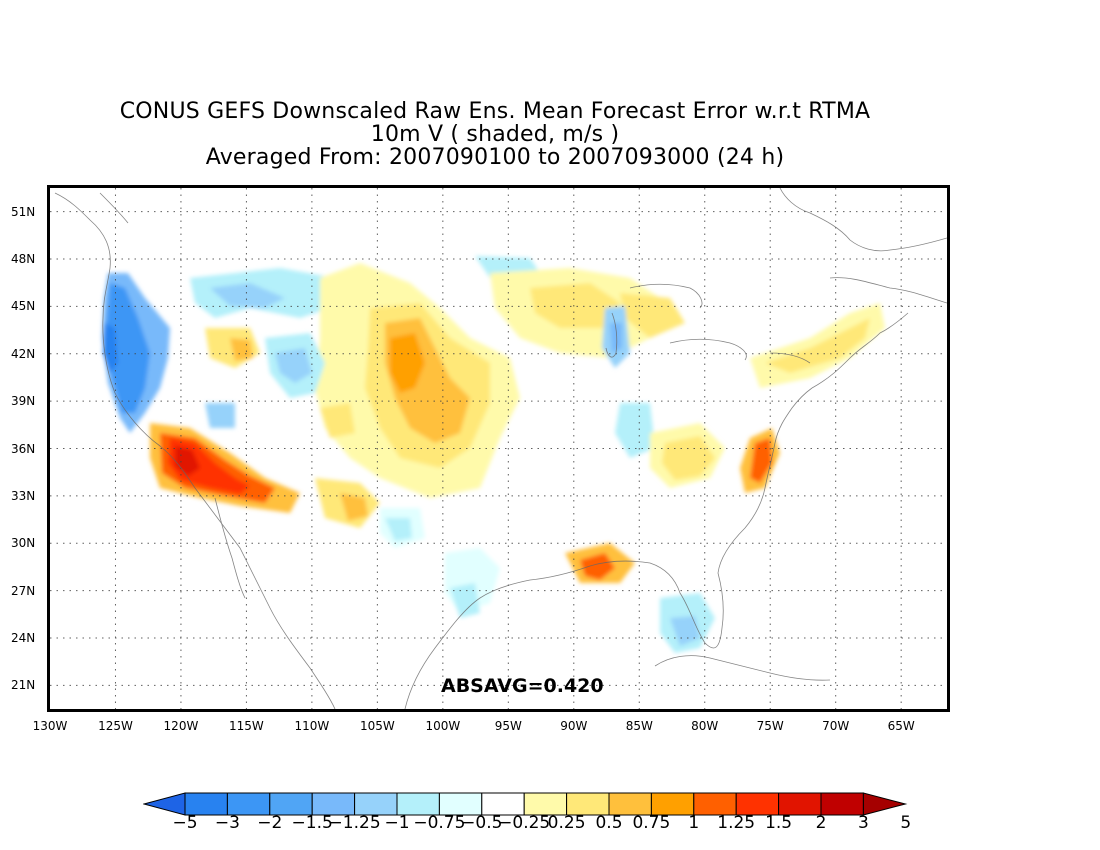 The height and width of the screenshot is (850, 1100). What do you see at coordinates (397, 823) in the screenshot?
I see `colorbar-label: −1` at bounding box center [397, 823].